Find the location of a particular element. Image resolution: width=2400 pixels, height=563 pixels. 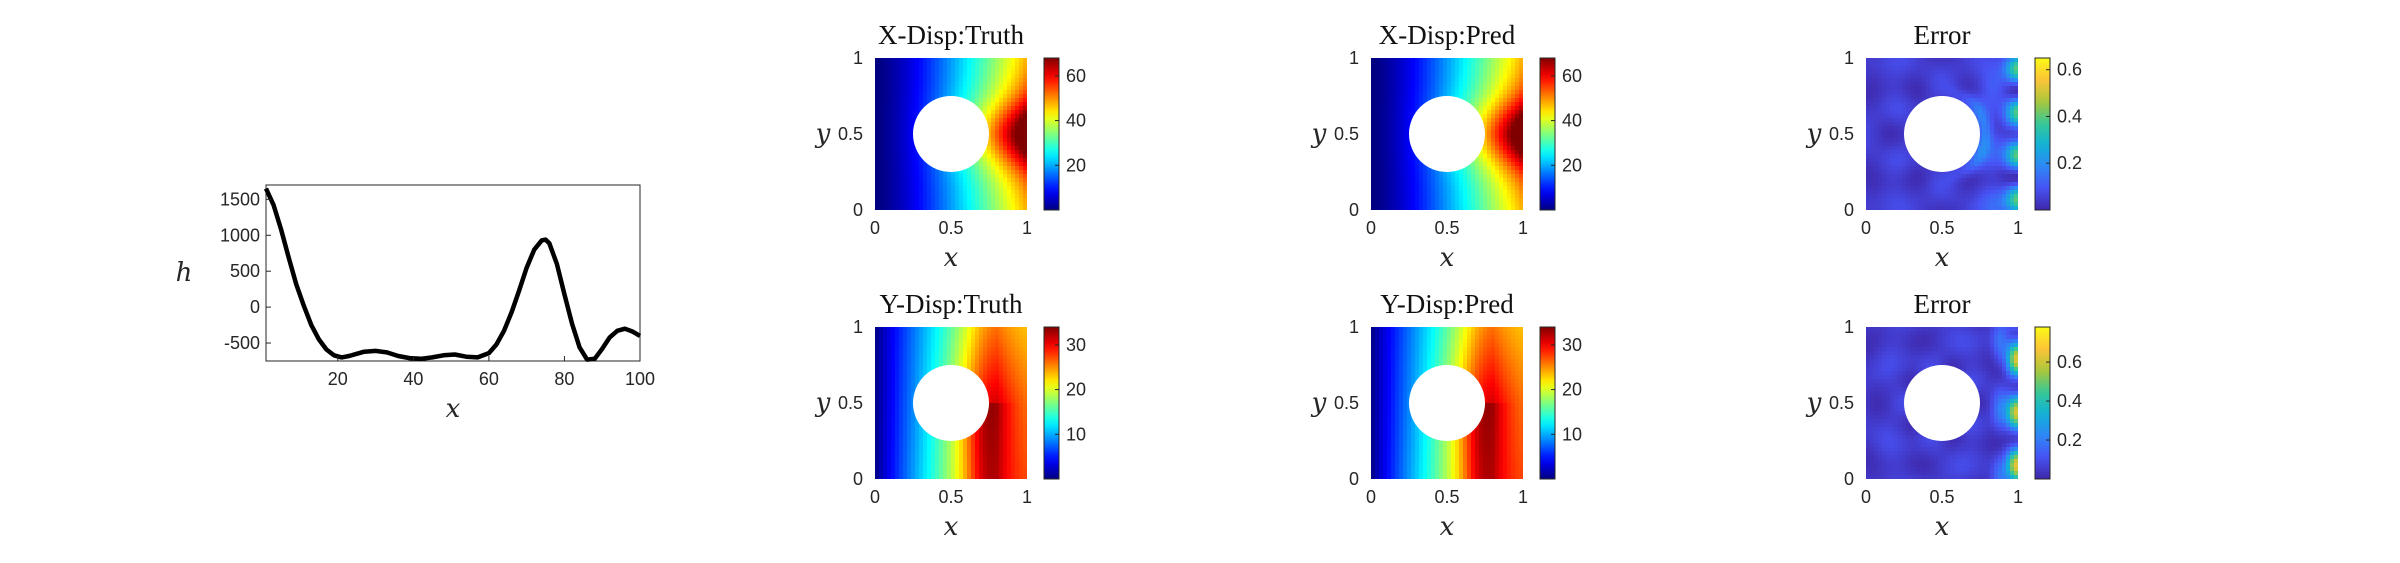

h-series-line is located at coordinates (452, 274).